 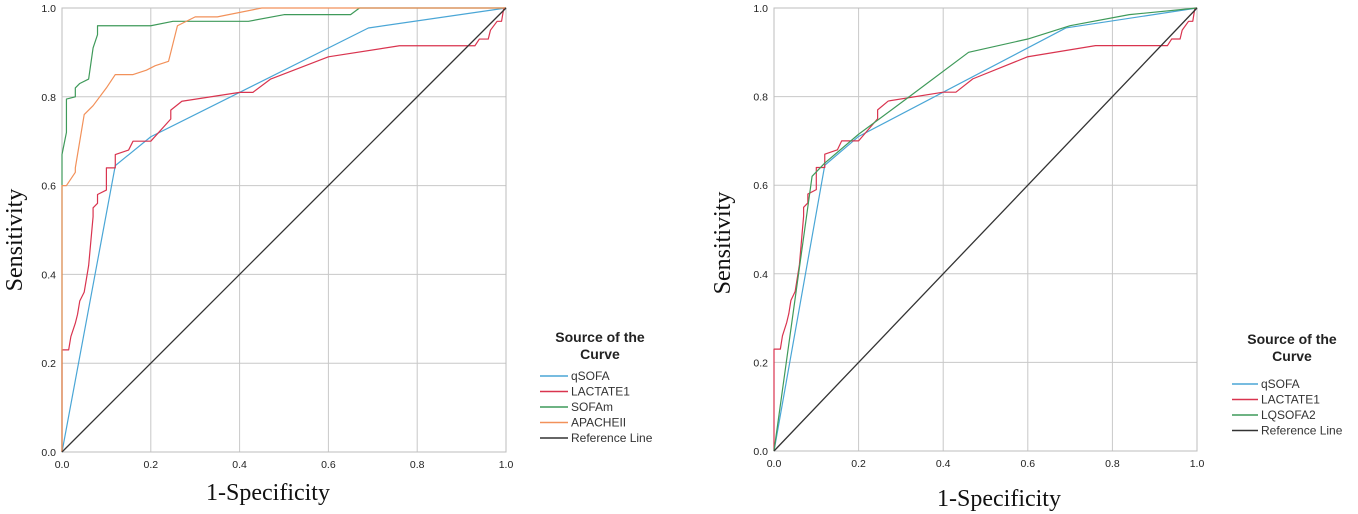 What do you see at coordinates (1280, 384) in the screenshot?
I see `chart2-legend-label-qsofa: qSOFA` at bounding box center [1280, 384].